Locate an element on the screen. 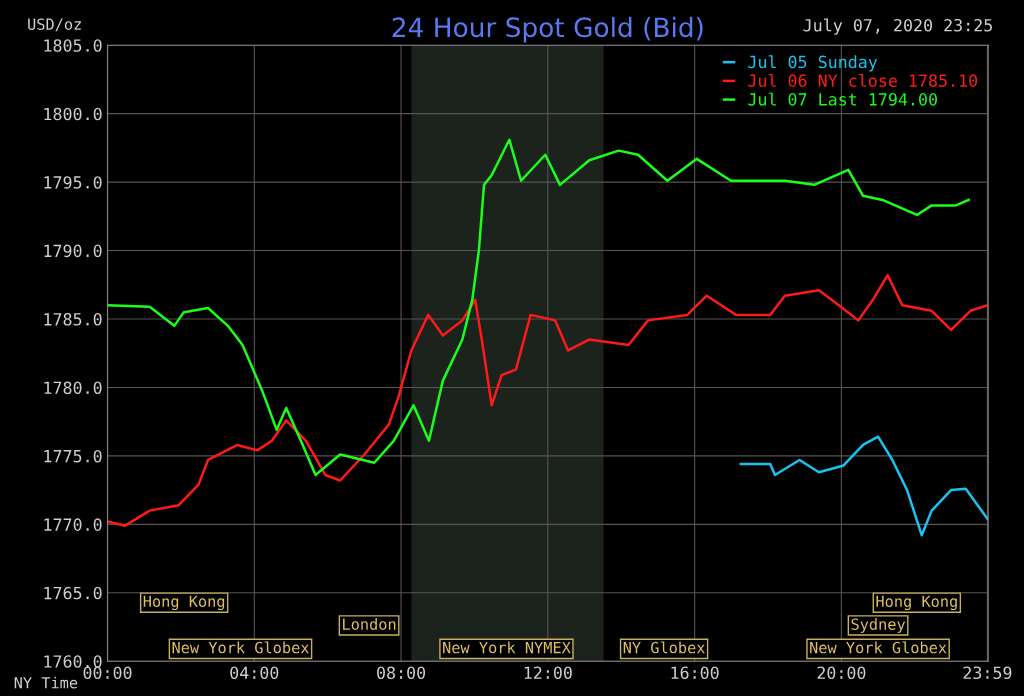 The image size is (1024, 696). chart-title: 24 Hour Spot Gold (Bid) is located at coordinates (547, 29).